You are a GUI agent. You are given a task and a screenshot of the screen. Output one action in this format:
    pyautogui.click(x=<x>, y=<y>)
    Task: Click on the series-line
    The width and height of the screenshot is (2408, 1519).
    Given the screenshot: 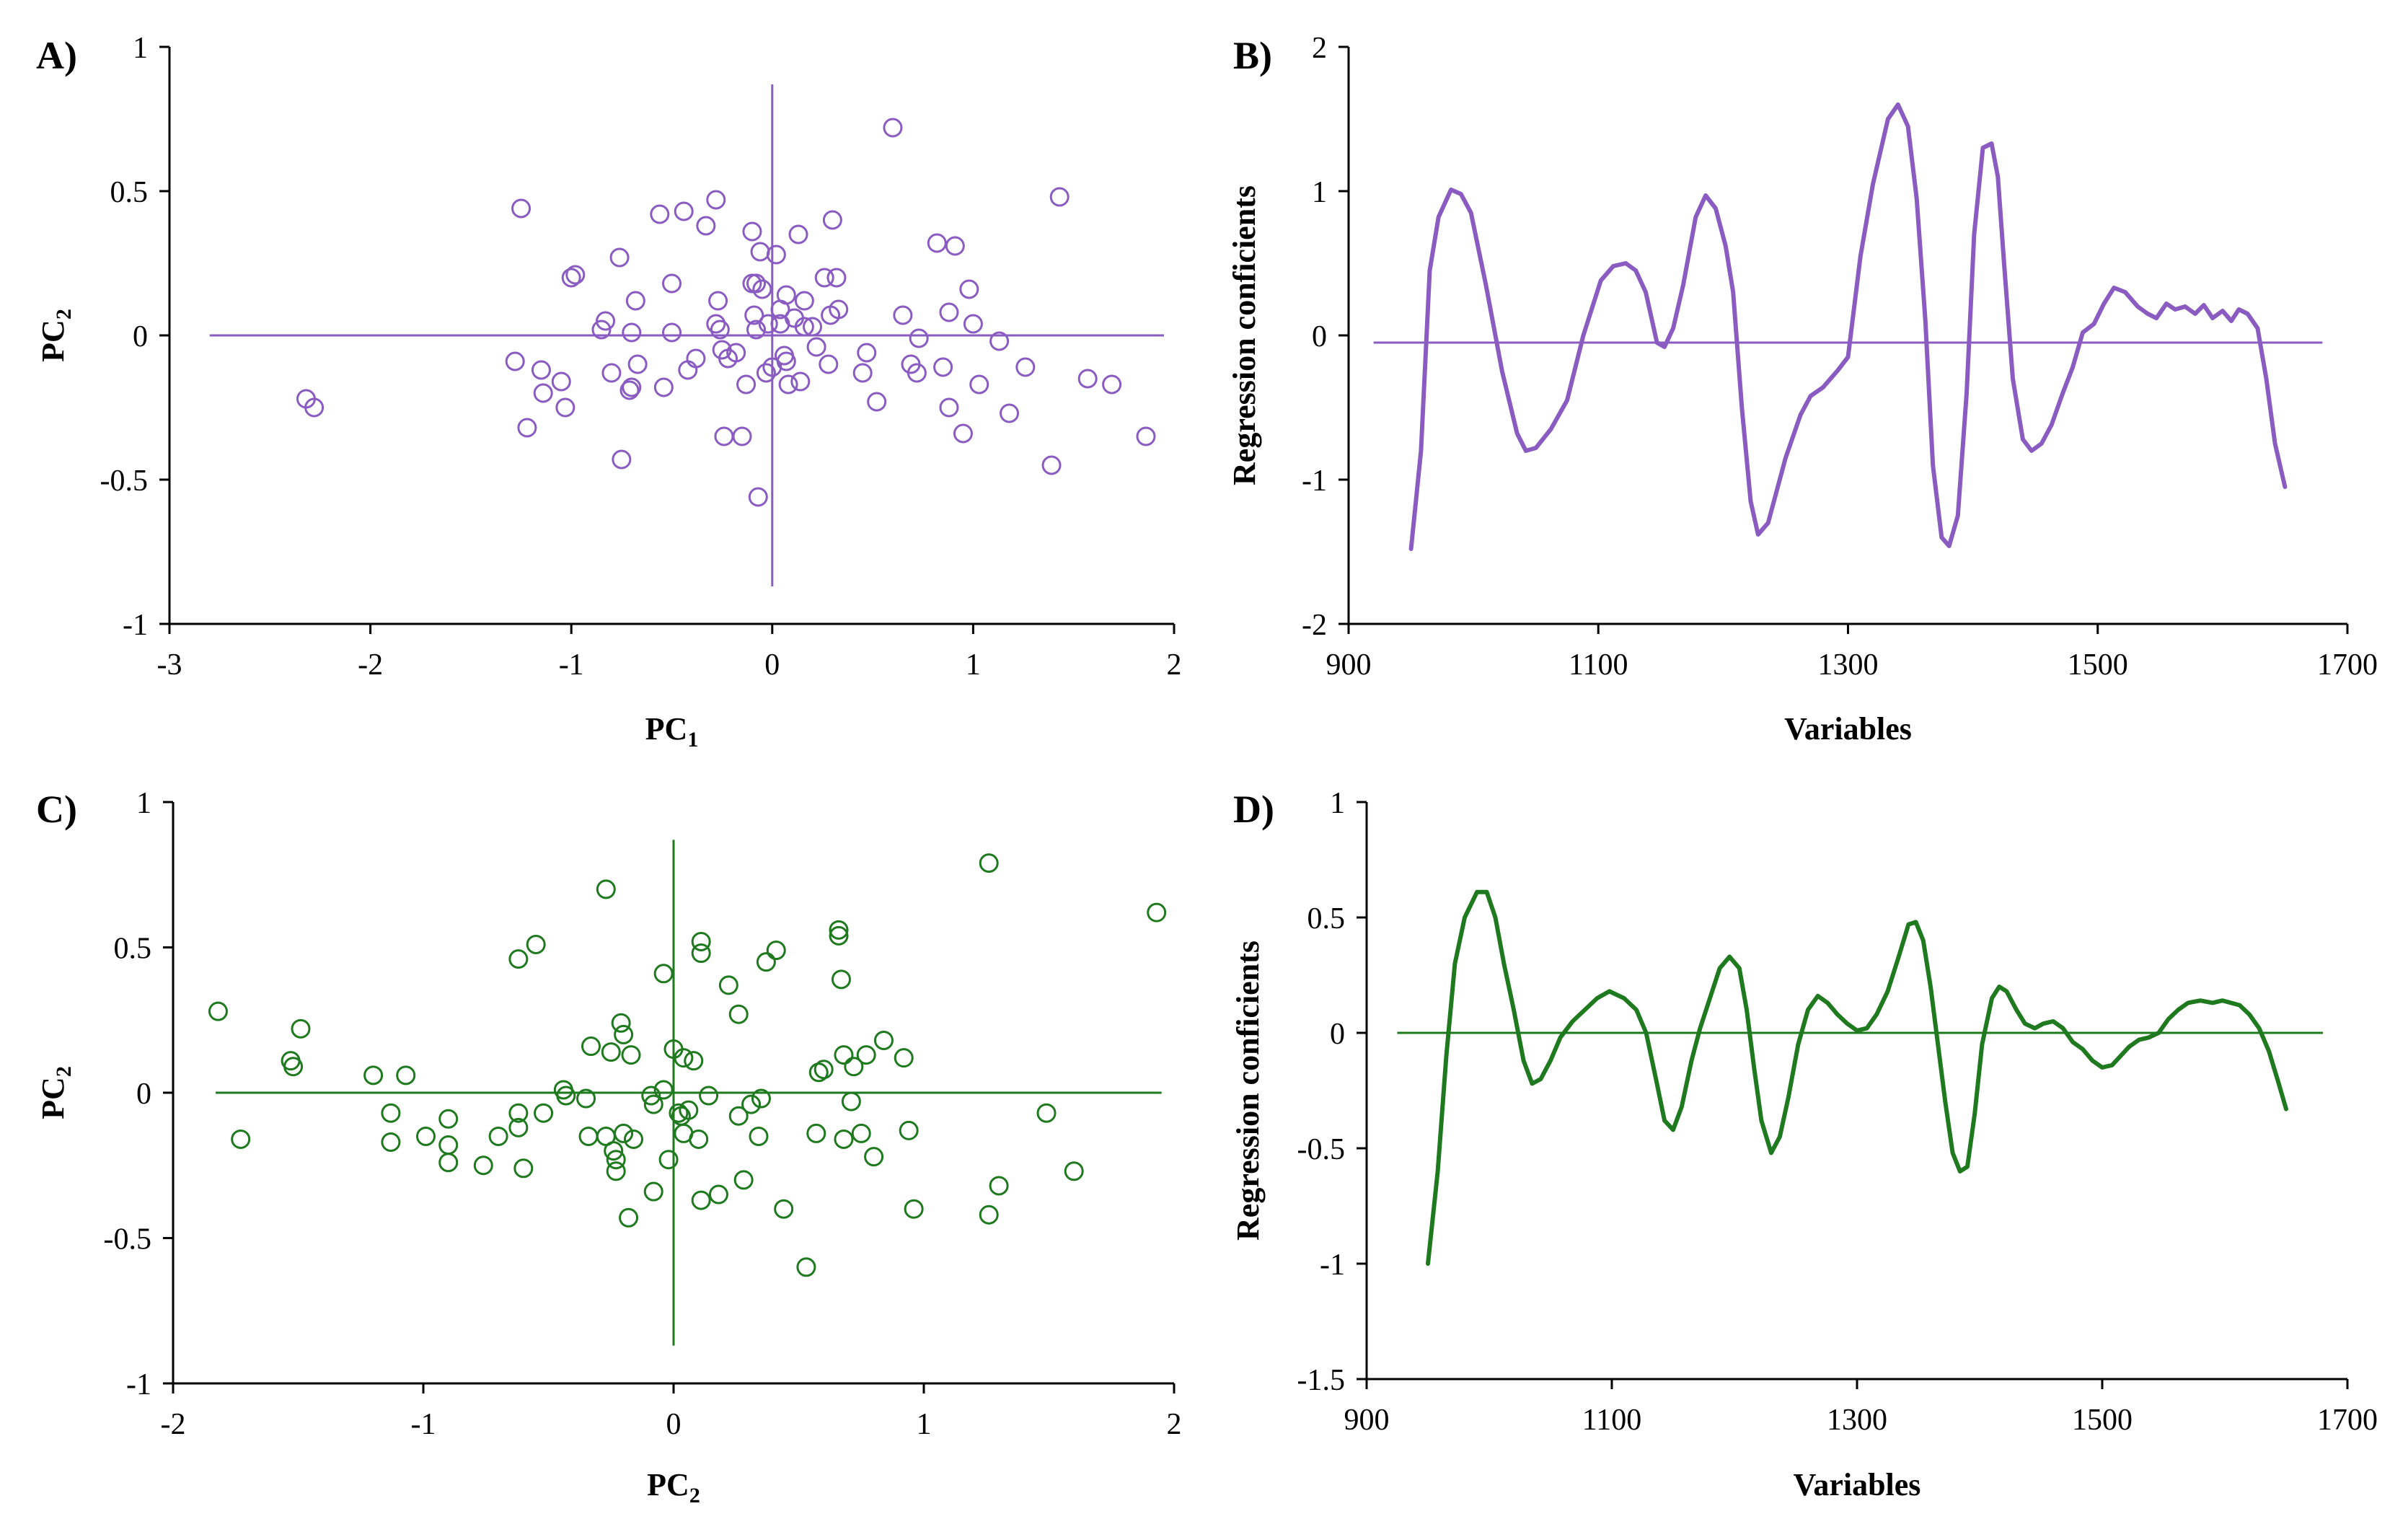 What is the action you would take?
    pyautogui.click(x=1848, y=326)
    